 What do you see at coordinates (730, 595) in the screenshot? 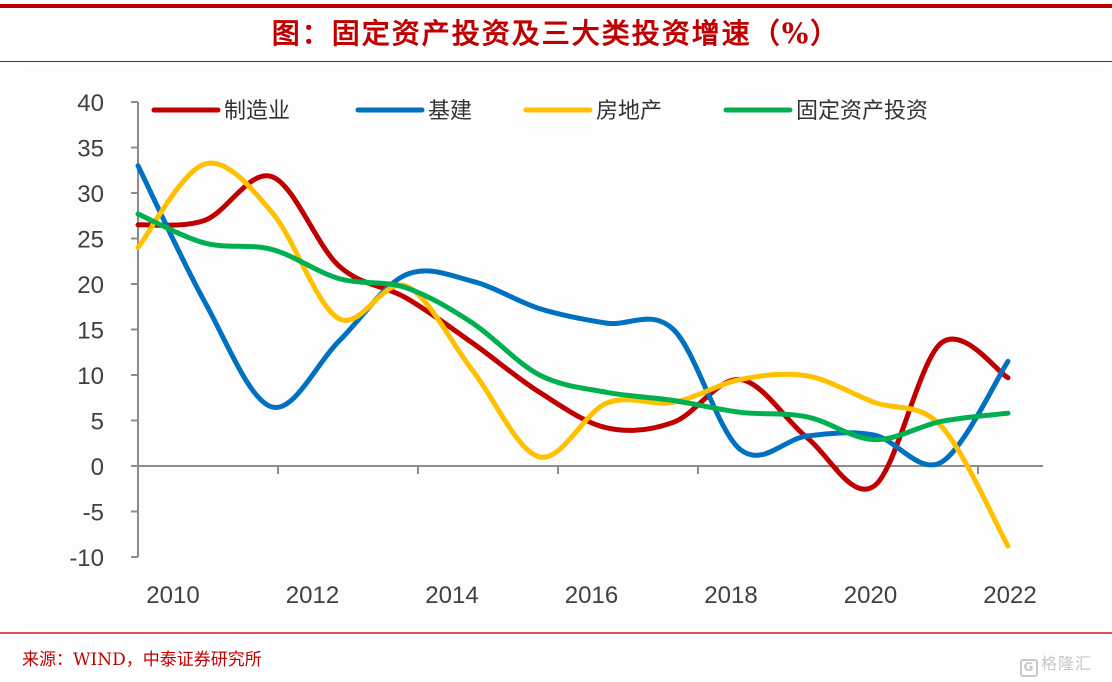
I see `x-tick-label: 2018` at bounding box center [730, 595].